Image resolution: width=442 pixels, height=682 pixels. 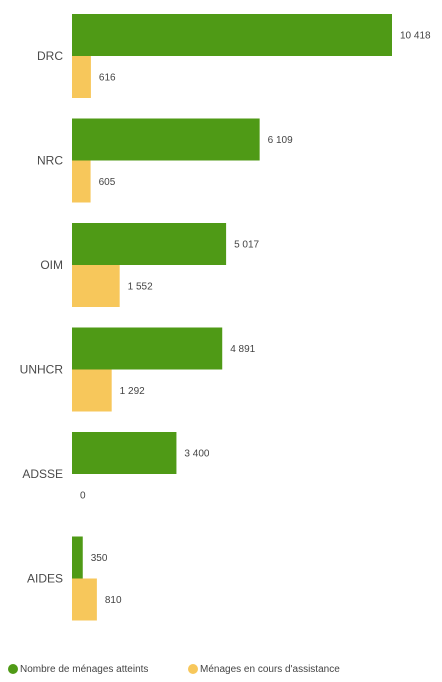 I want to click on category-label: UNHCR, so click(x=42, y=370).